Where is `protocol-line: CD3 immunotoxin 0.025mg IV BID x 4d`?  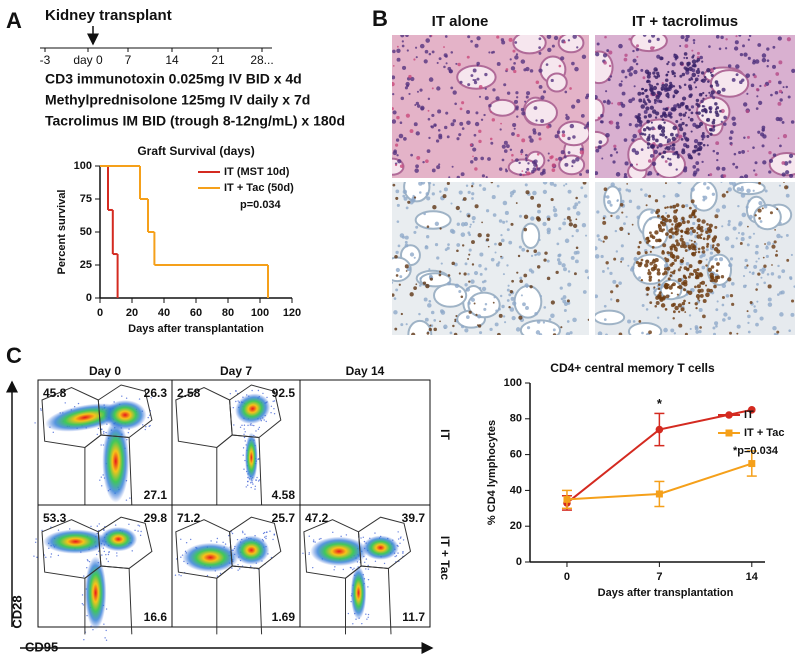
protocol-line: CD3 immunotoxin 0.025mg IV BID x 4d is located at coordinates (173, 79).